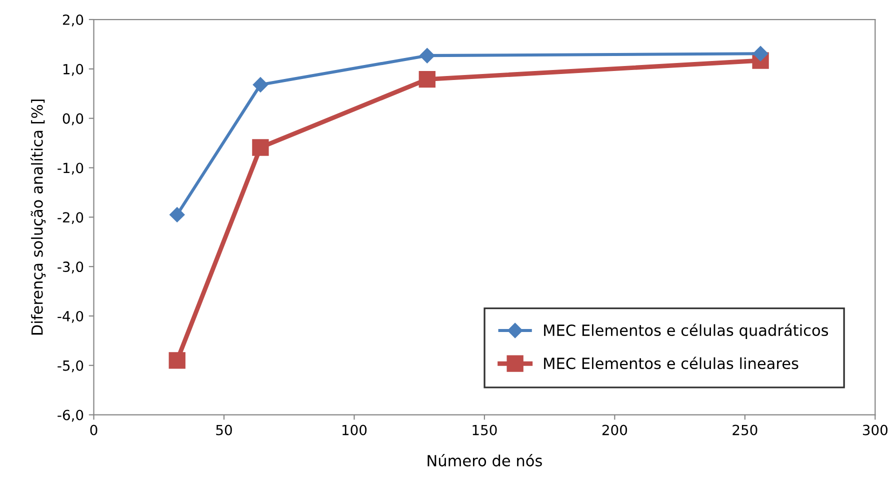  I want to click on y-tick-label: -1,0, so click(71, 168).